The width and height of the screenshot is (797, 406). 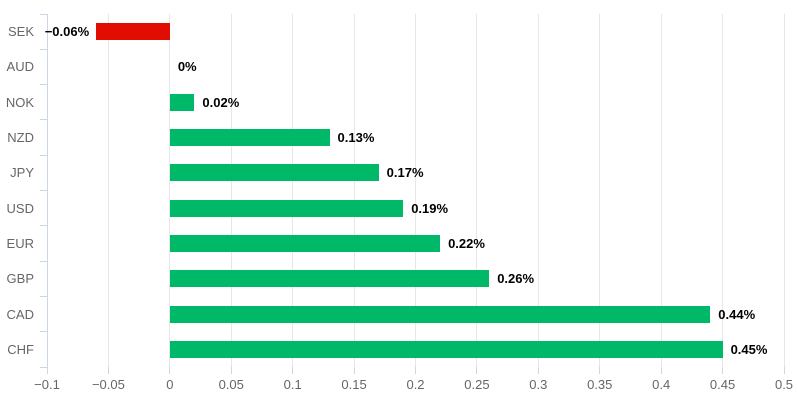 I want to click on bar-gbp, so click(x=329, y=279).